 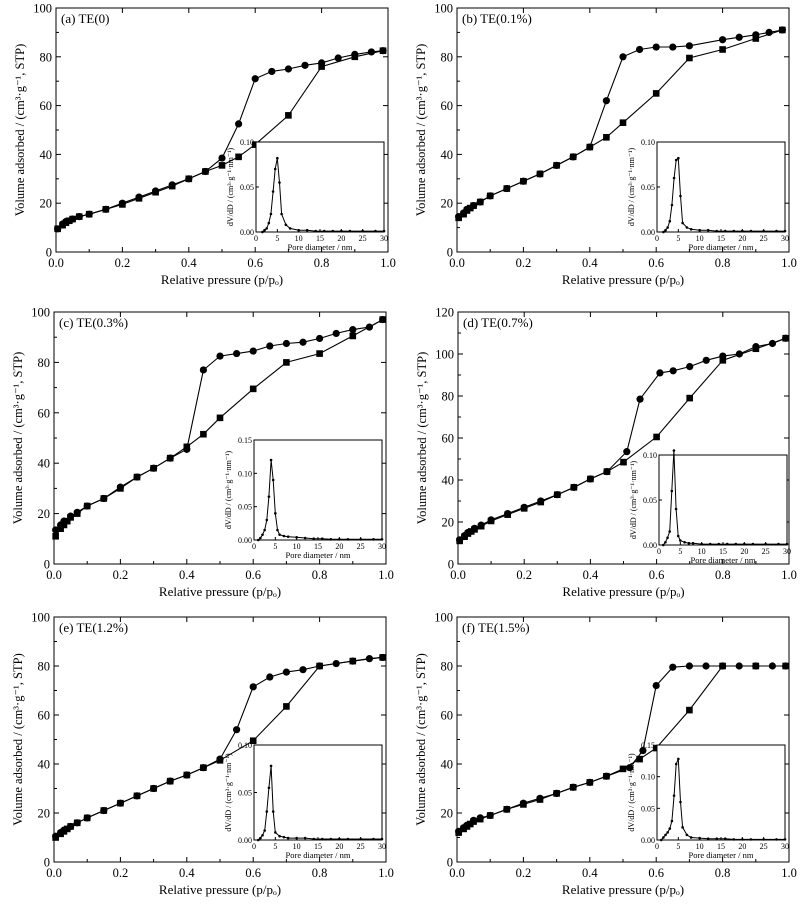 I want to click on panel-label: (e) TE(1.2%), so click(x=93, y=627).